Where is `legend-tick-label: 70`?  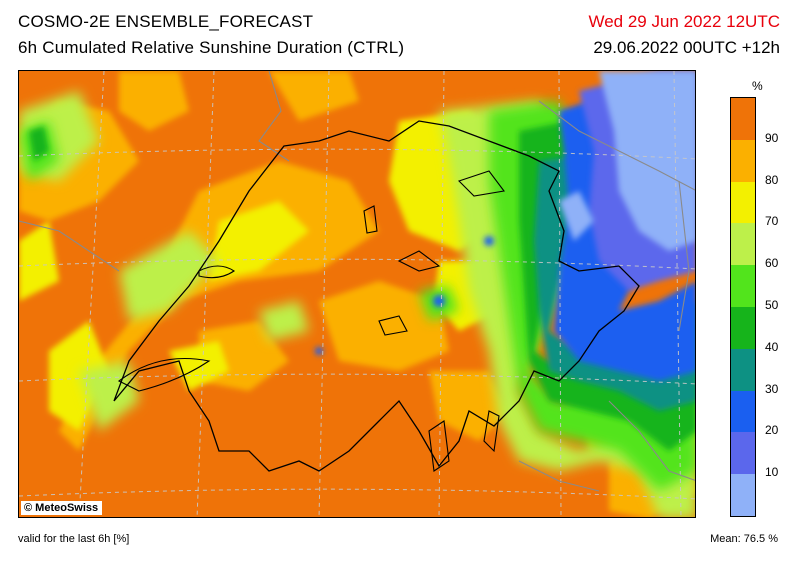 legend-tick-label: 70 is located at coordinates (772, 221).